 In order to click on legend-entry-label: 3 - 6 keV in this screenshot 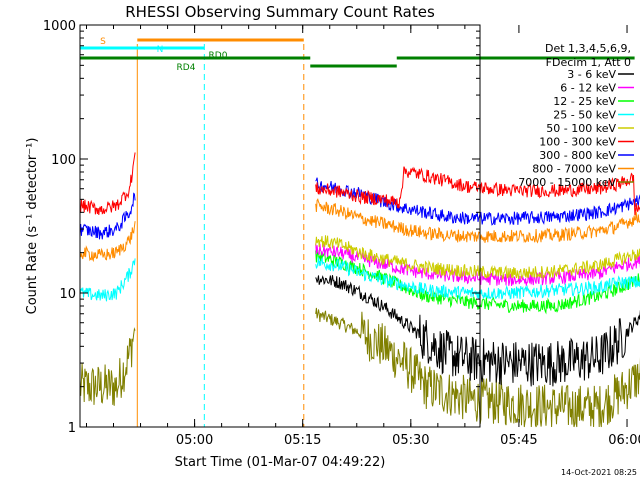, I will do `click(591, 74)`.